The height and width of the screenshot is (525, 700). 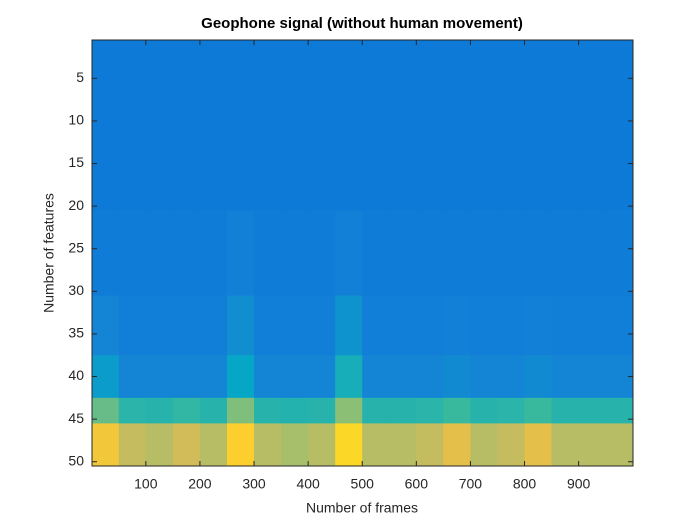 What do you see at coordinates (80, 77) in the screenshot?
I see `y-tick-label: 5` at bounding box center [80, 77].